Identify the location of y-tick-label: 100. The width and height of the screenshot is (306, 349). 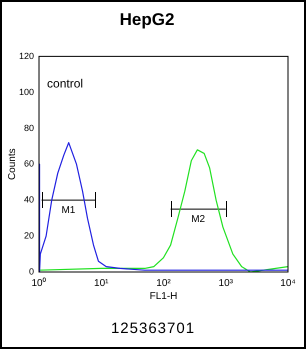
(26, 91).